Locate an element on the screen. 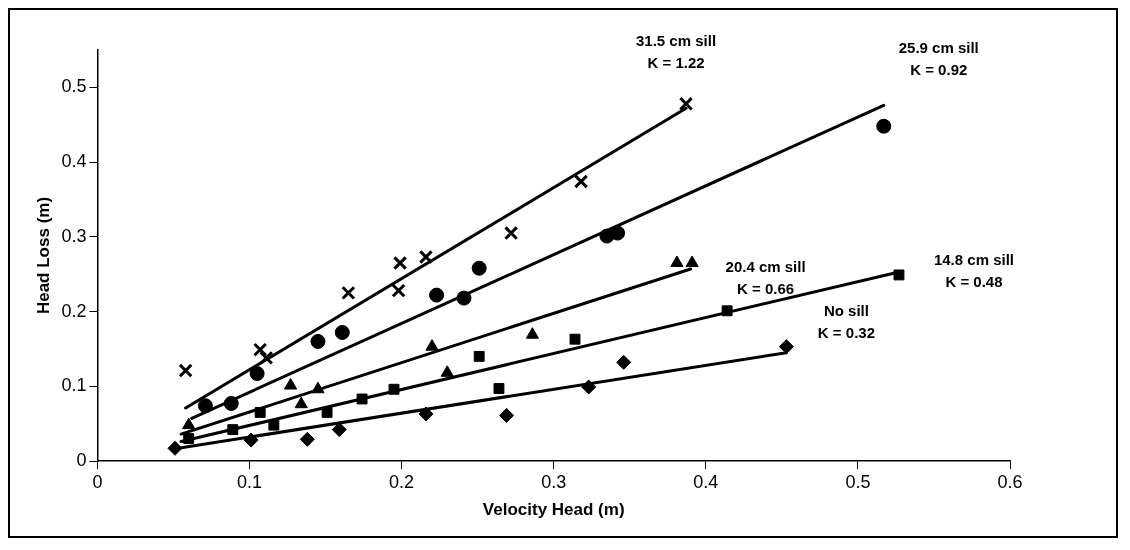 The height and width of the screenshot is (550, 1130). x-tick-label: 0.5 is located at coordinates (858, 481).